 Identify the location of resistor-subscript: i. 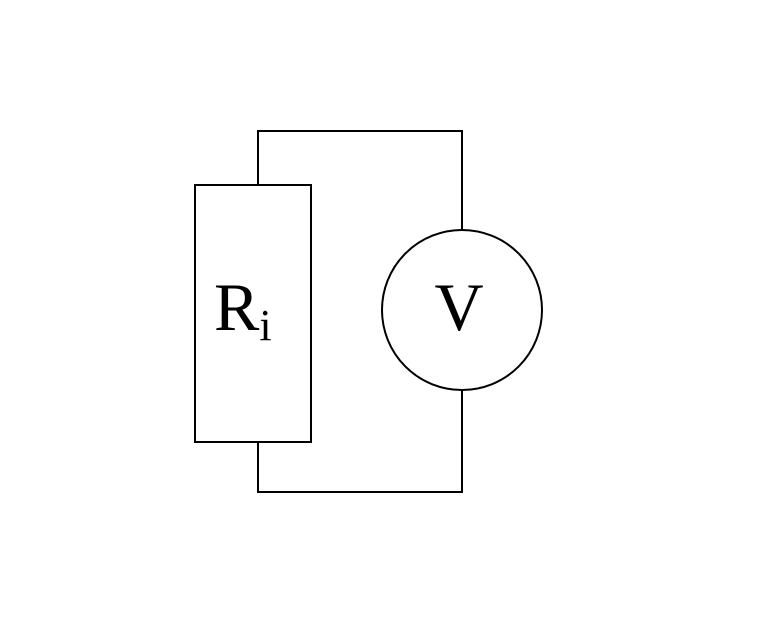
(265, 325).